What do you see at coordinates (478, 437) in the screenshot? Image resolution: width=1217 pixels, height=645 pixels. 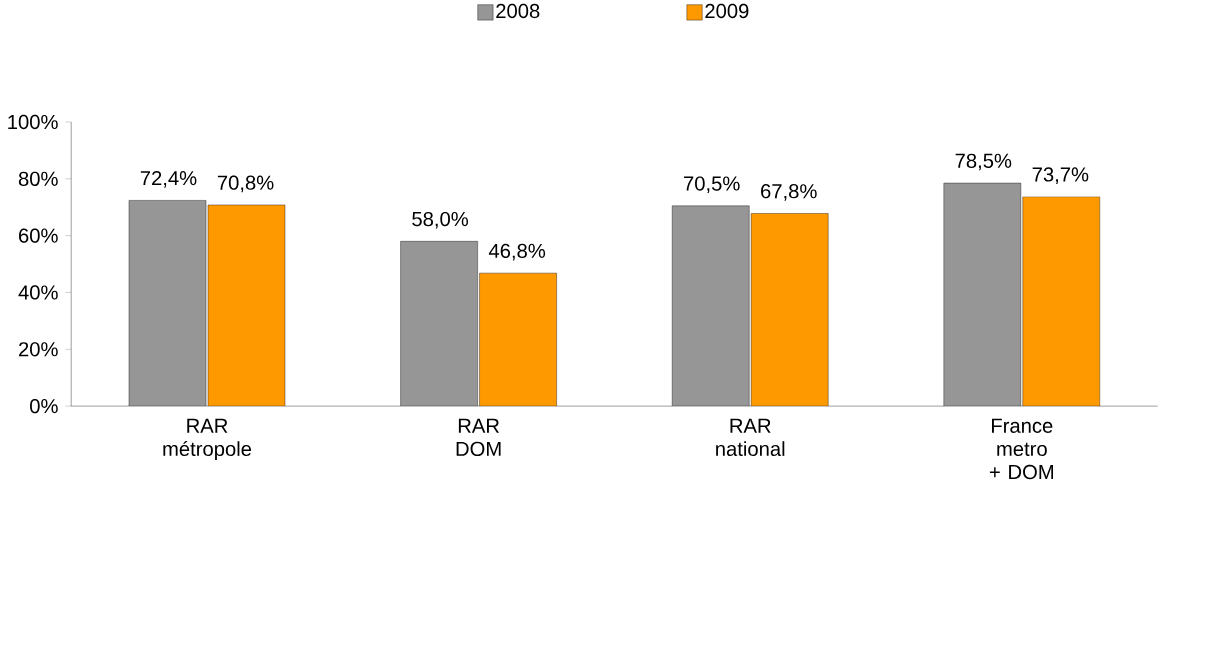 I see `x-tick-label: RAR DOM` at bounding box center [478, 437].